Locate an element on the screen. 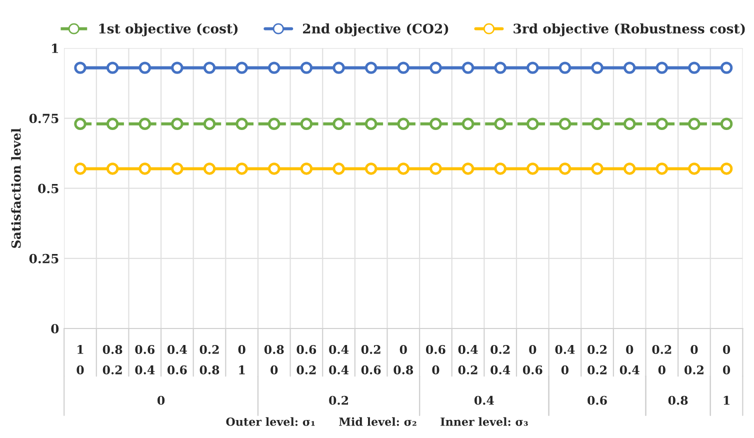  x-tick-label: 0 0.6 is located at coordinates (532, 359).